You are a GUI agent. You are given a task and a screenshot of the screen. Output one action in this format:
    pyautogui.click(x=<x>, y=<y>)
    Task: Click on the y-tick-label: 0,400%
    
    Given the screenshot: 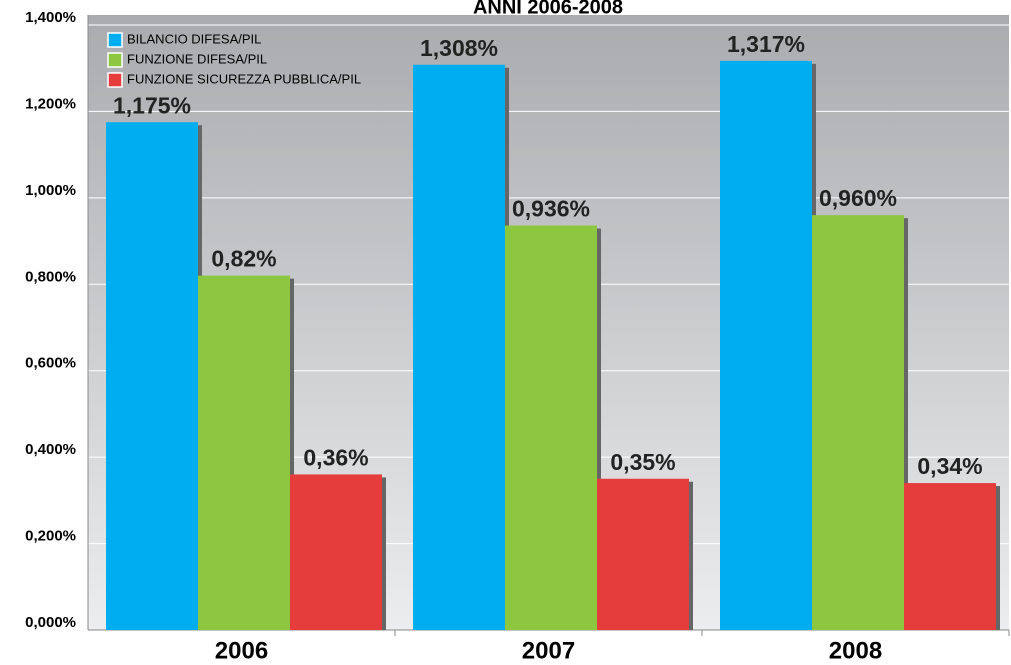 What is the action you would take?
    pyautogui.click(x=50, y=449)
    